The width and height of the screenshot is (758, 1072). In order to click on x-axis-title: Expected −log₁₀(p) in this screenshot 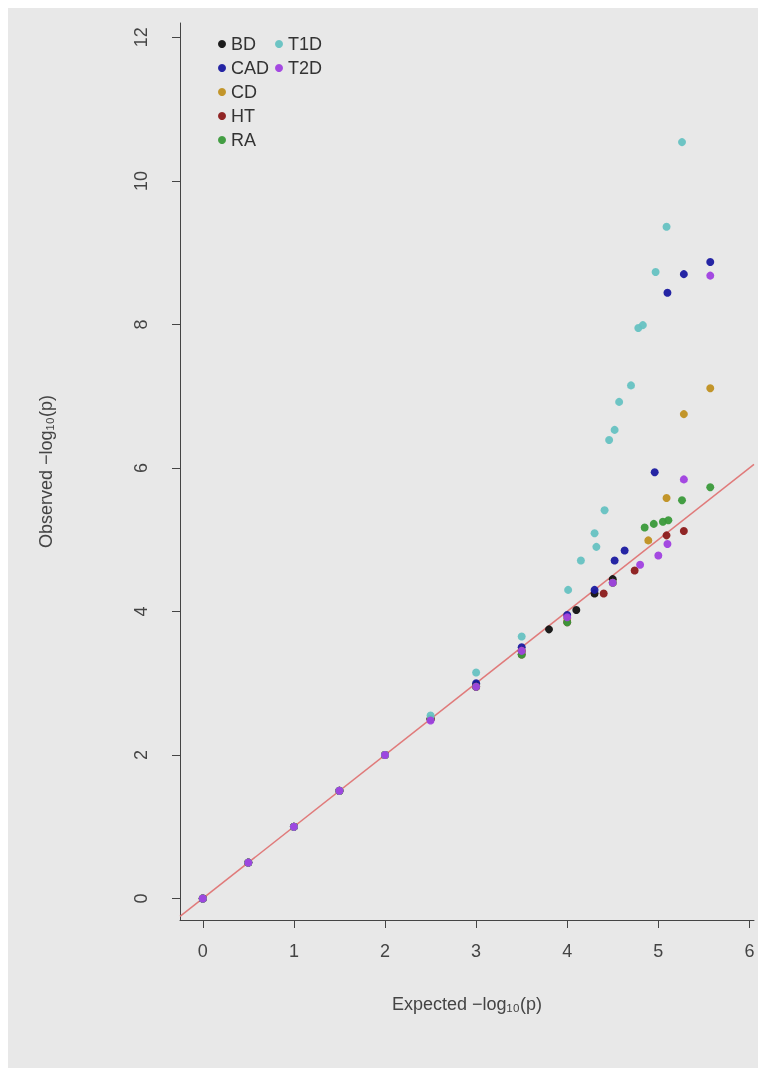, I will do `click(467, 1004)`.